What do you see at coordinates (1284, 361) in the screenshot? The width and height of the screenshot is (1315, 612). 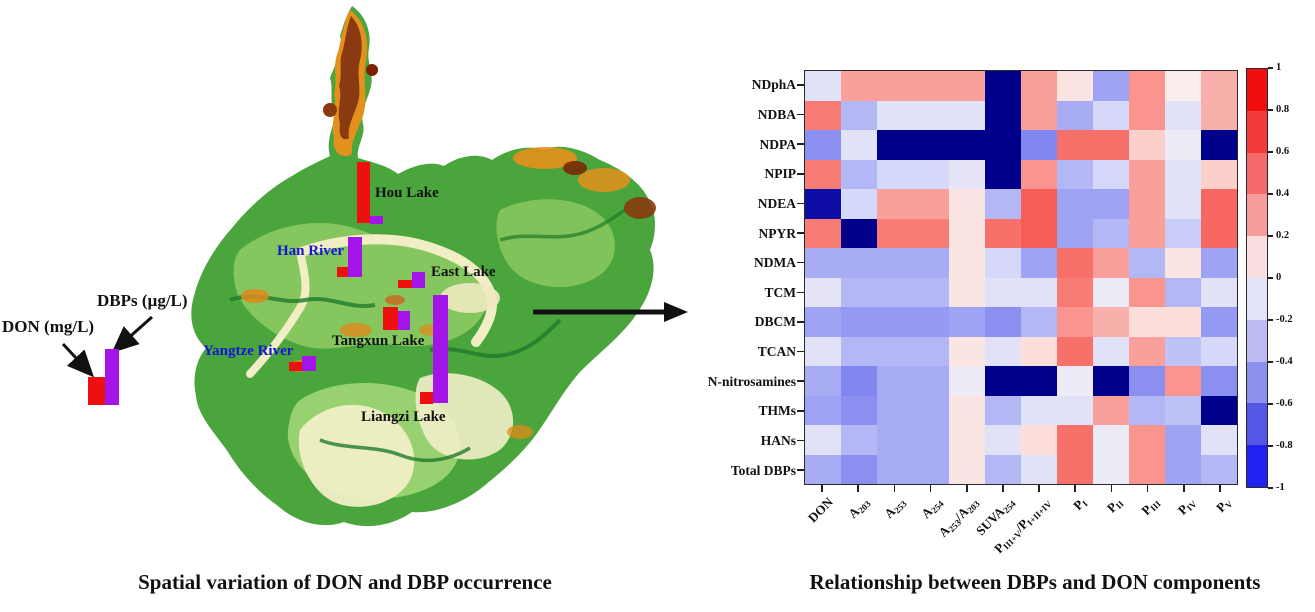 I see `colorbar-tick-label: -0.4` at bounding box center [1284, 361].